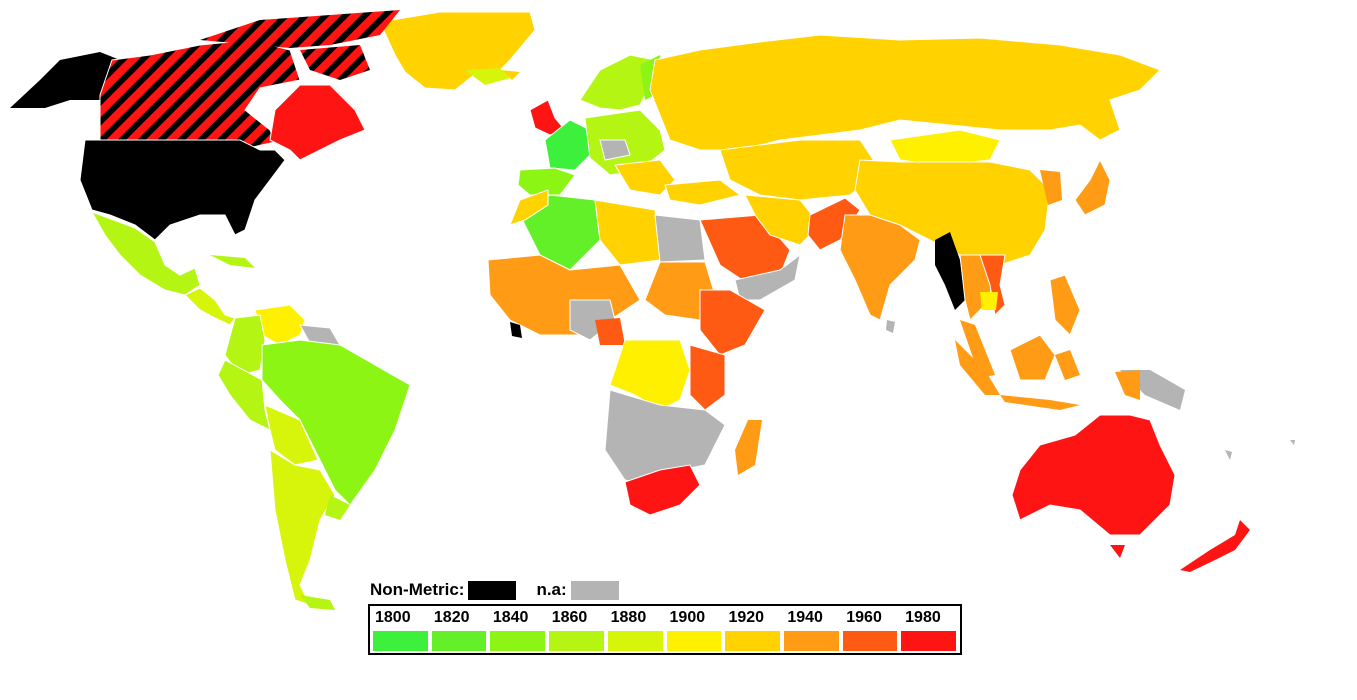 This screenshot has height=700, width=1357. What do you see at coordinates (1040, 402) in the screenshot?
I see `region-java` at bounding box center [1040, 402].